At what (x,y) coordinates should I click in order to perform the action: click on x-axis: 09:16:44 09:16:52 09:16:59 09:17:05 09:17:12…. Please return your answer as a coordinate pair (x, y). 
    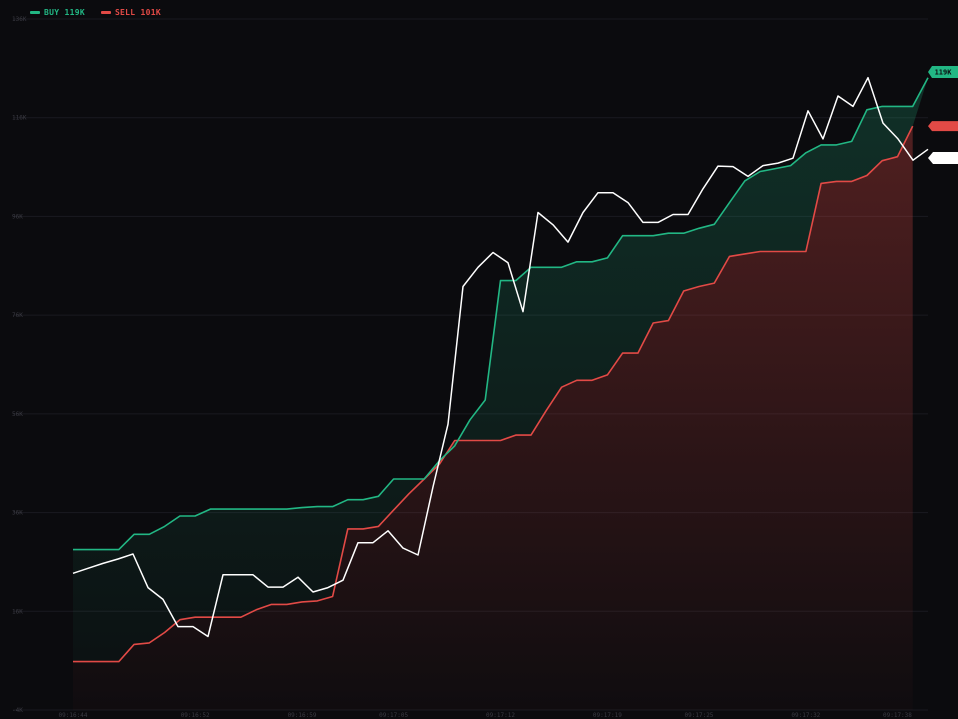
    Looking at the image, I should click on (486, 715).